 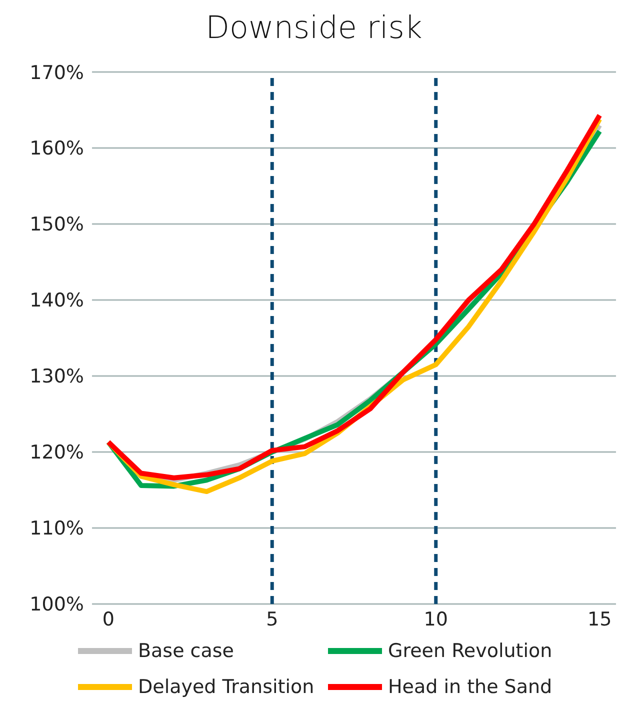 What do you see at coordinates (272, 619) in the screenshot?
I see `x-tick-label: 5` at bounding box center [272, 619].